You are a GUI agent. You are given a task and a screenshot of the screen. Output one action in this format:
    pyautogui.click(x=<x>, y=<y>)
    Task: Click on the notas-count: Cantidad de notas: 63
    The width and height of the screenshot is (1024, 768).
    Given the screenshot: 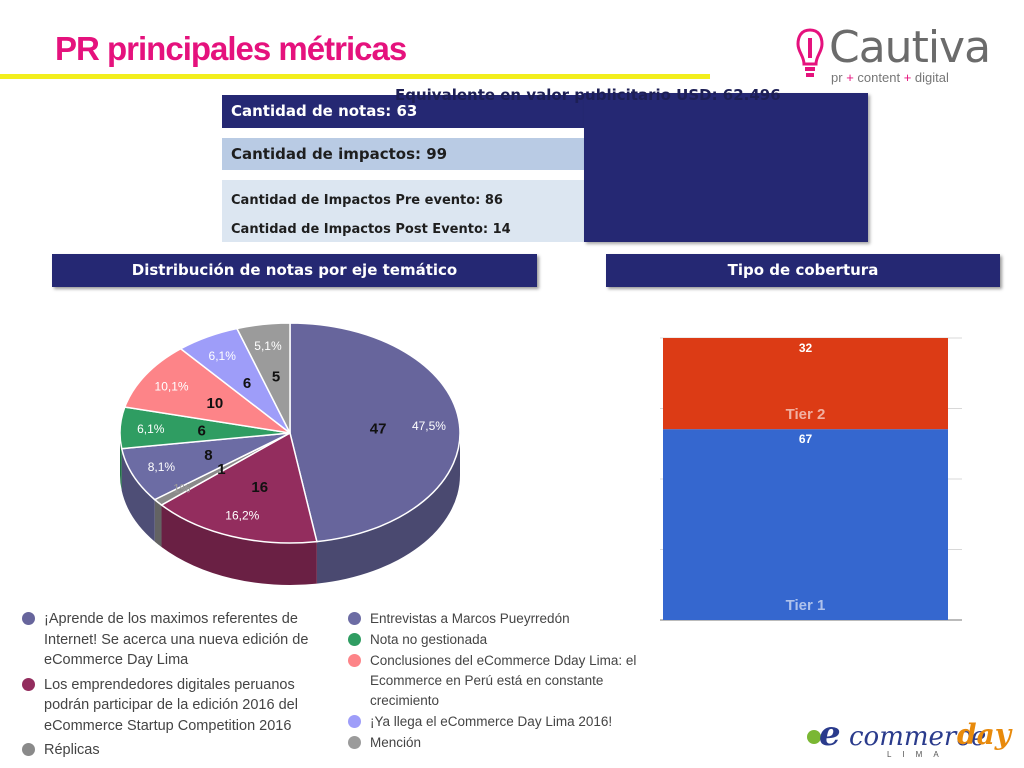 What is the action you would take?
    pyautogui.click(x=405, y=111)
    